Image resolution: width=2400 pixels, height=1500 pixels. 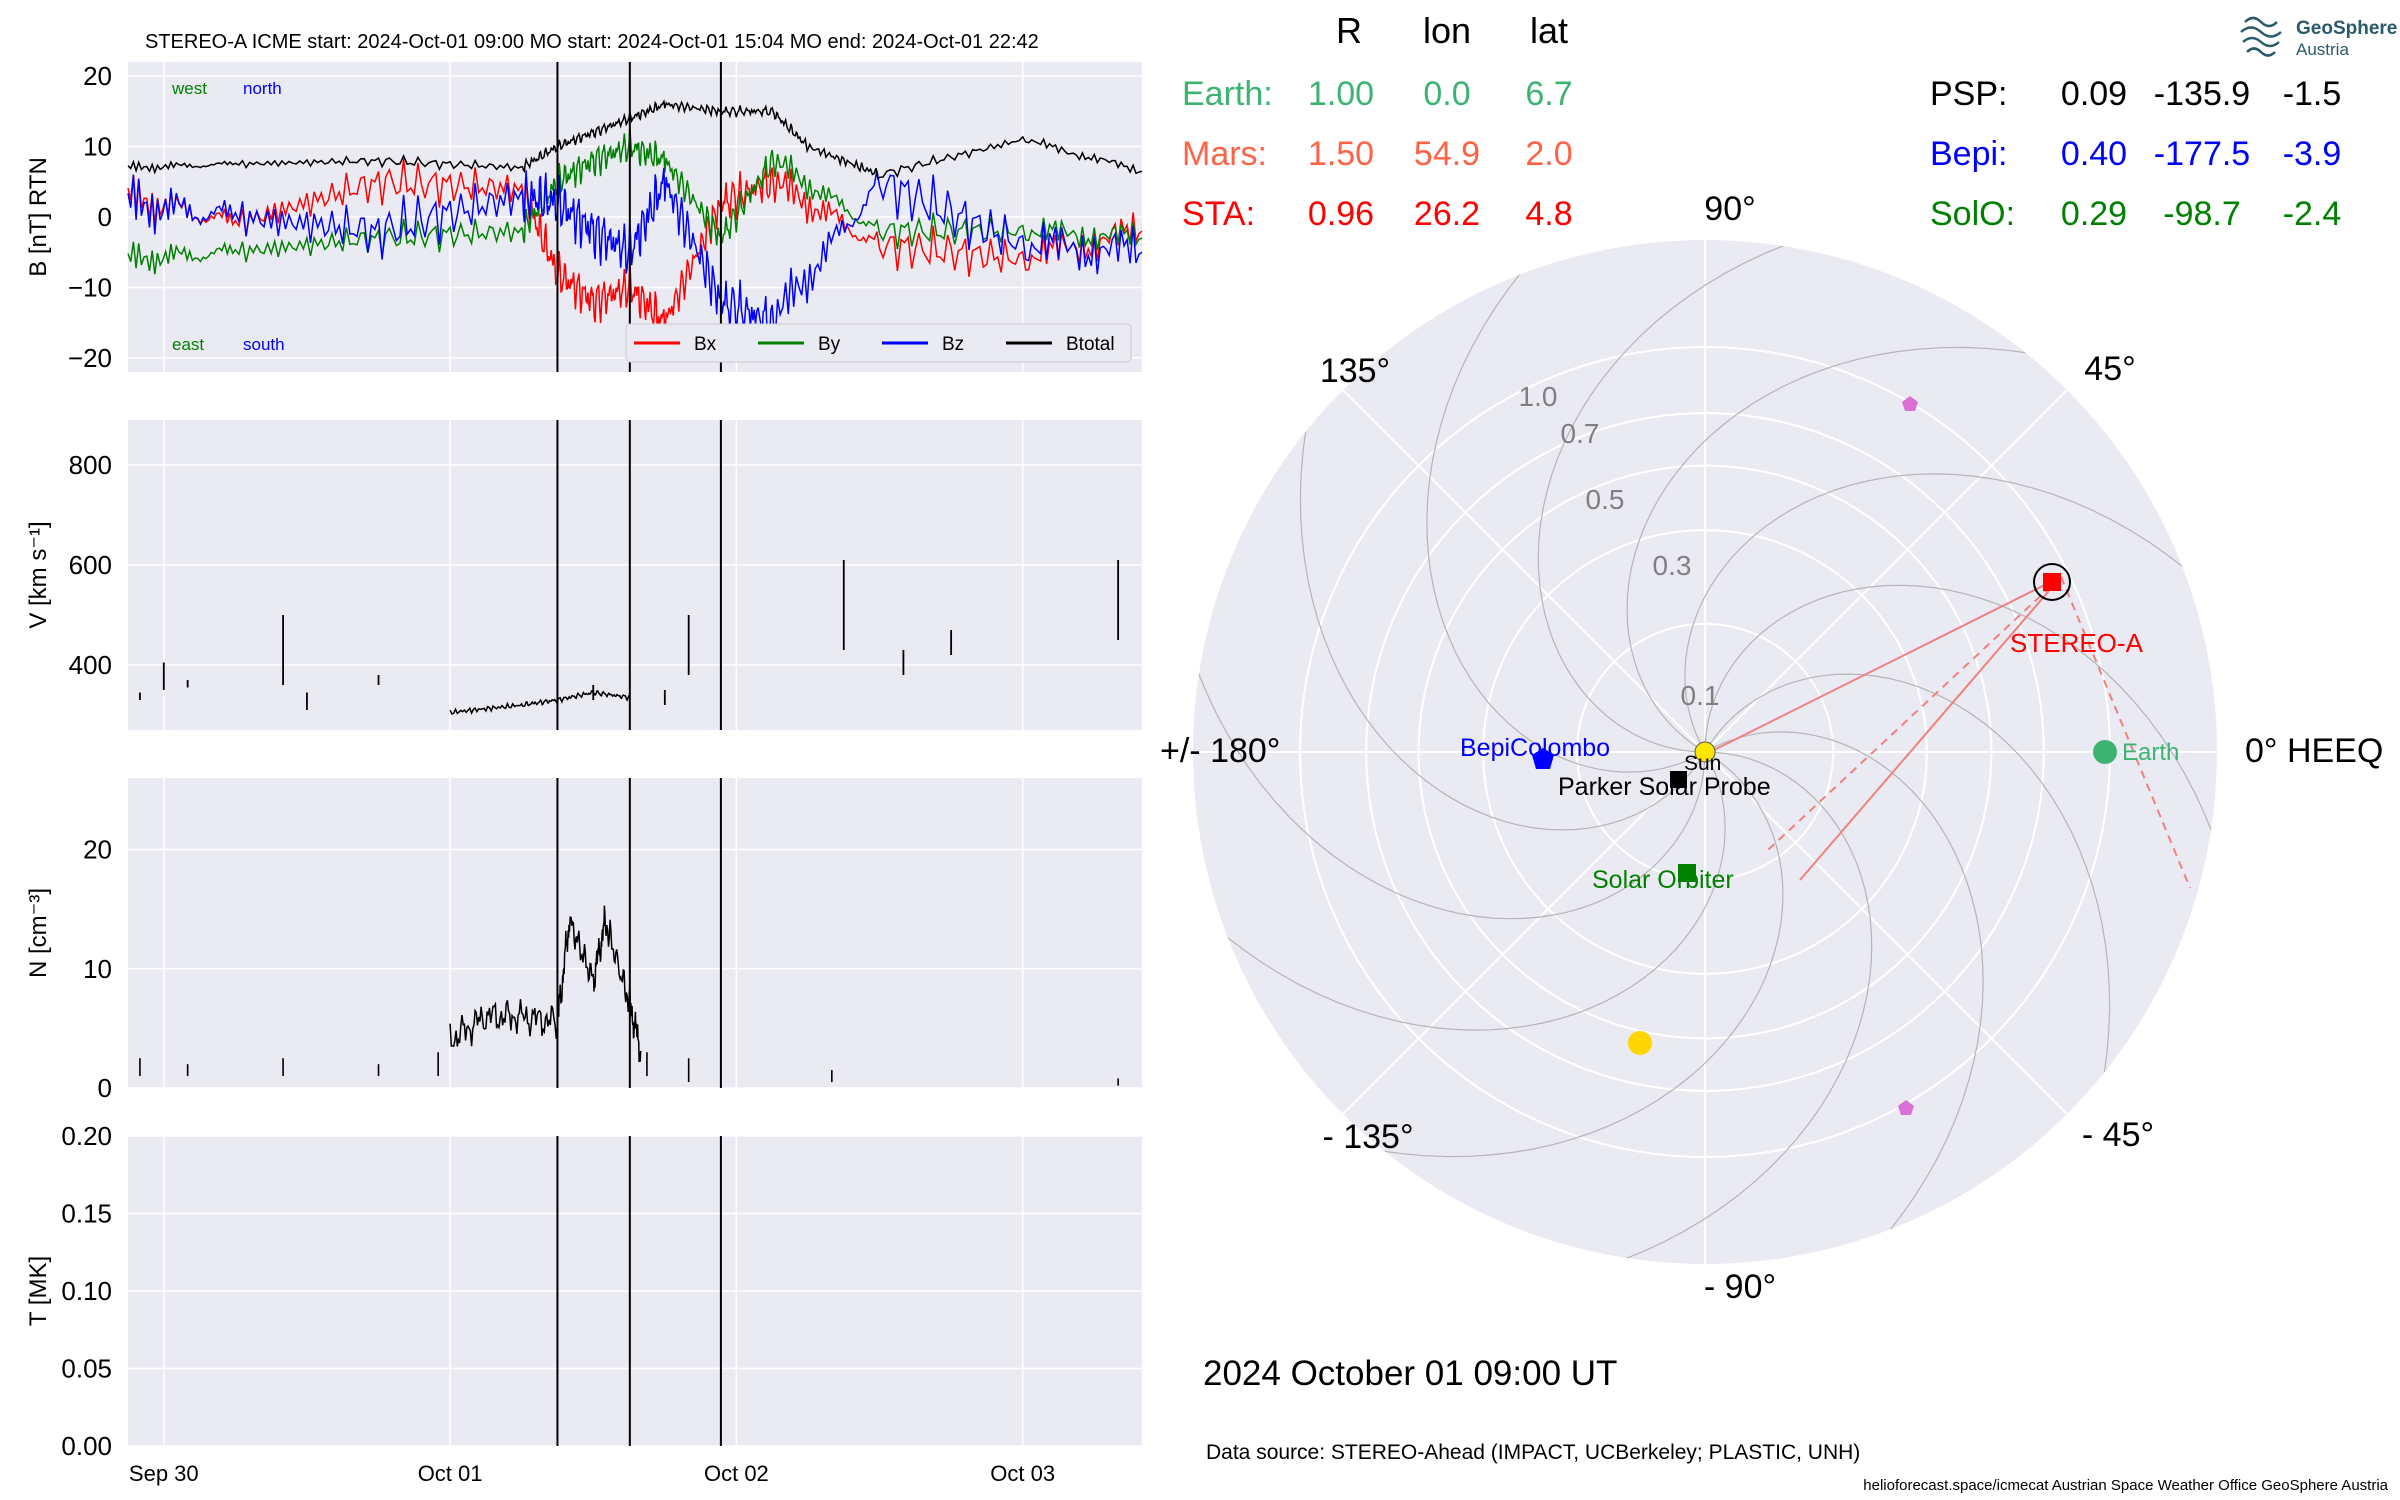 What do you see at coordinates (1022, 1473) in the screenshot?
I see `x-tick-label: Oct 03` at bounding box center [1022, 1473].